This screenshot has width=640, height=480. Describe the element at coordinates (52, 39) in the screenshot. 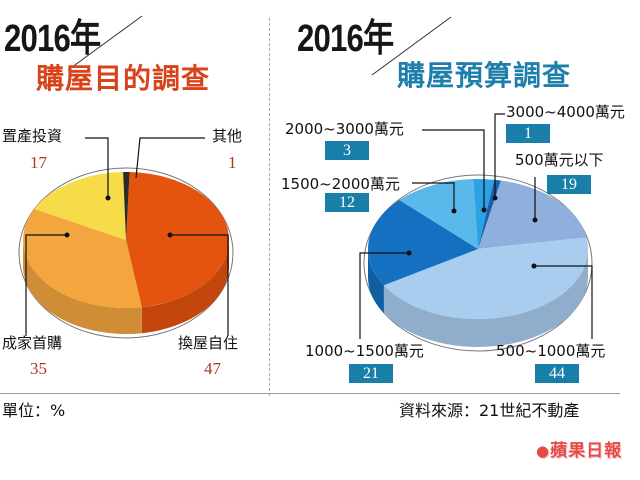

I see `left-year: 2016年` at that location.